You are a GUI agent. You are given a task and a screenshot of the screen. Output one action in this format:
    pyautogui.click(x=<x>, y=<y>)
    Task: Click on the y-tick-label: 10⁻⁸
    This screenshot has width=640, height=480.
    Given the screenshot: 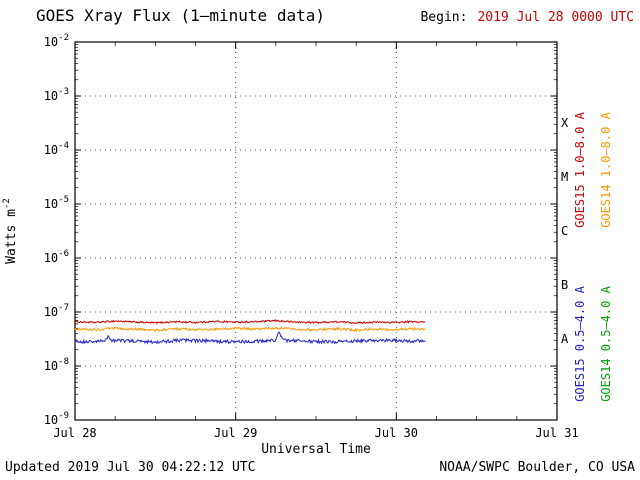 What is the action you would take?
    pyautogui.click(x=56, y=365)
    